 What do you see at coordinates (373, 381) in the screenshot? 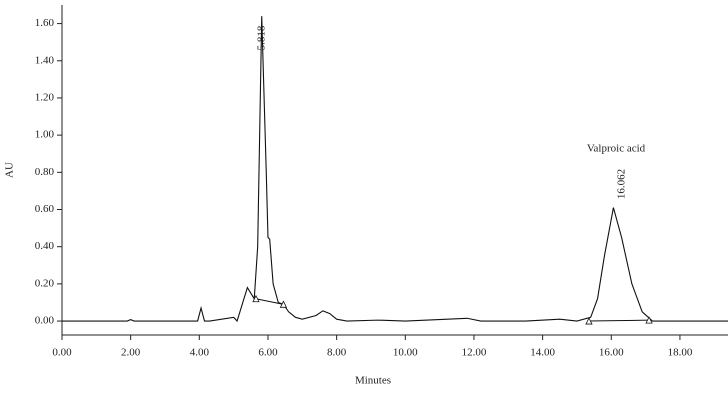
I see `x-axis-label: Minutes` at bounding box center [373, 381].